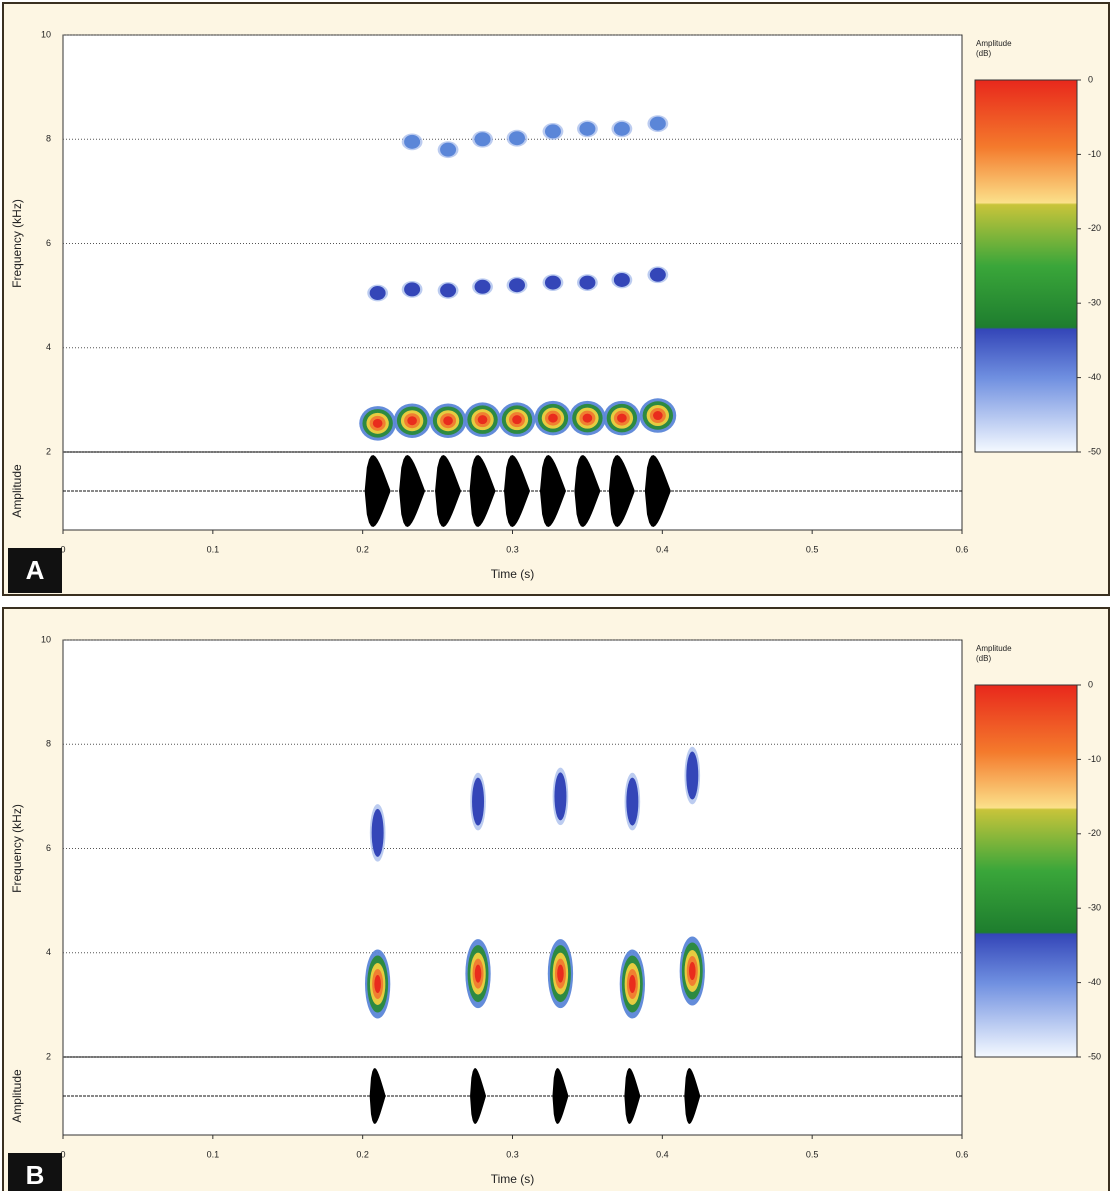  Describe the element at coordinates (48, 243) in the screenshot. I see `y-tick-label: 6` at that location.